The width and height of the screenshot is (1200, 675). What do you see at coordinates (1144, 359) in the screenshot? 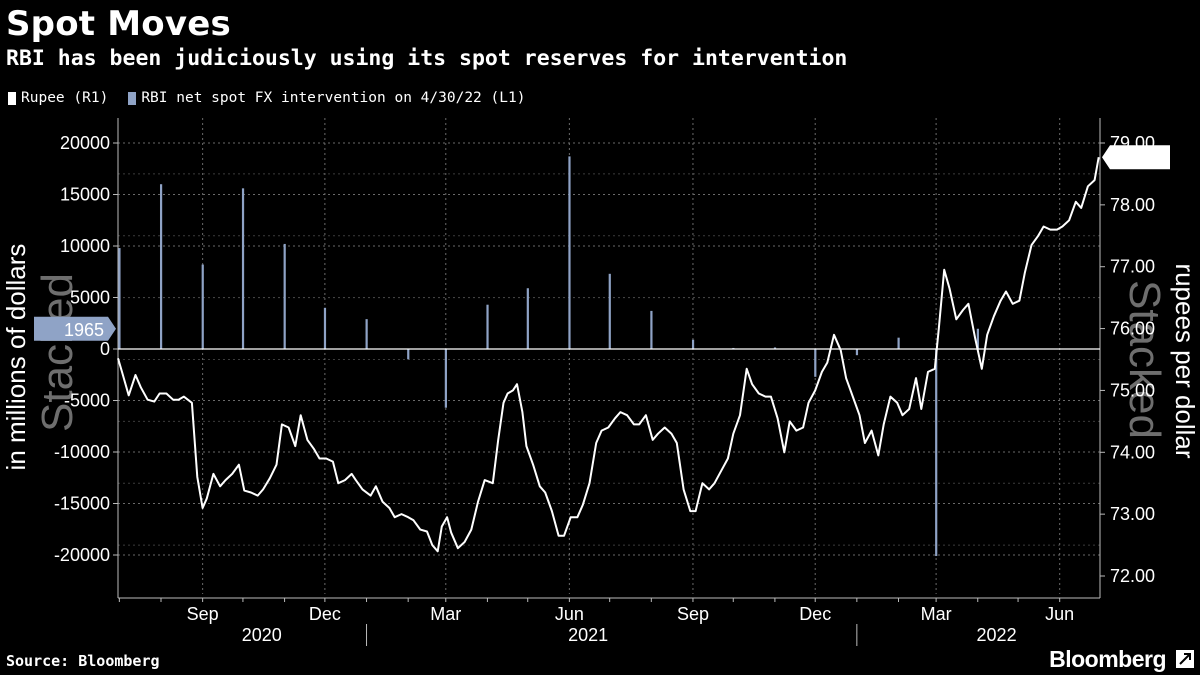
I see `watermark-right: Stacked` at bounding box center [1144, 359].